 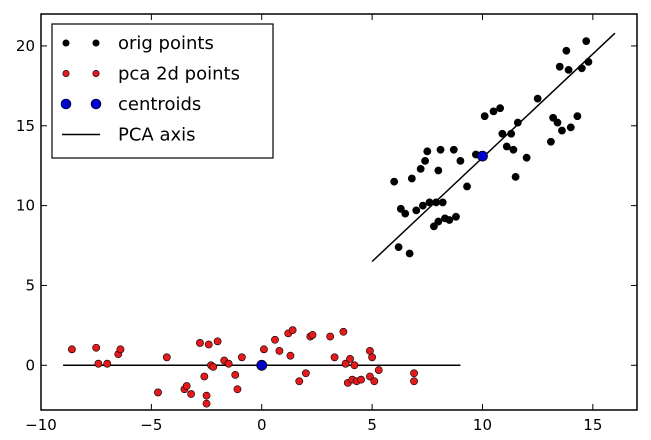 I want to click on y-tick-label: 5, so click(x=30, y=285).